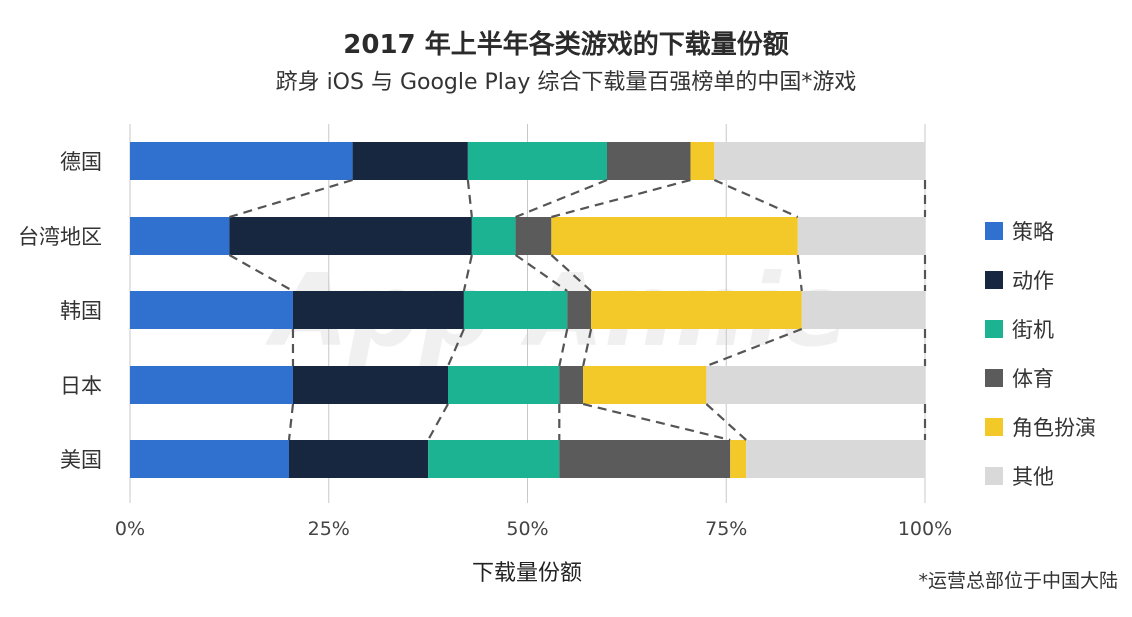  I want to click on x-tick-label: 0%, so click(130, 529).